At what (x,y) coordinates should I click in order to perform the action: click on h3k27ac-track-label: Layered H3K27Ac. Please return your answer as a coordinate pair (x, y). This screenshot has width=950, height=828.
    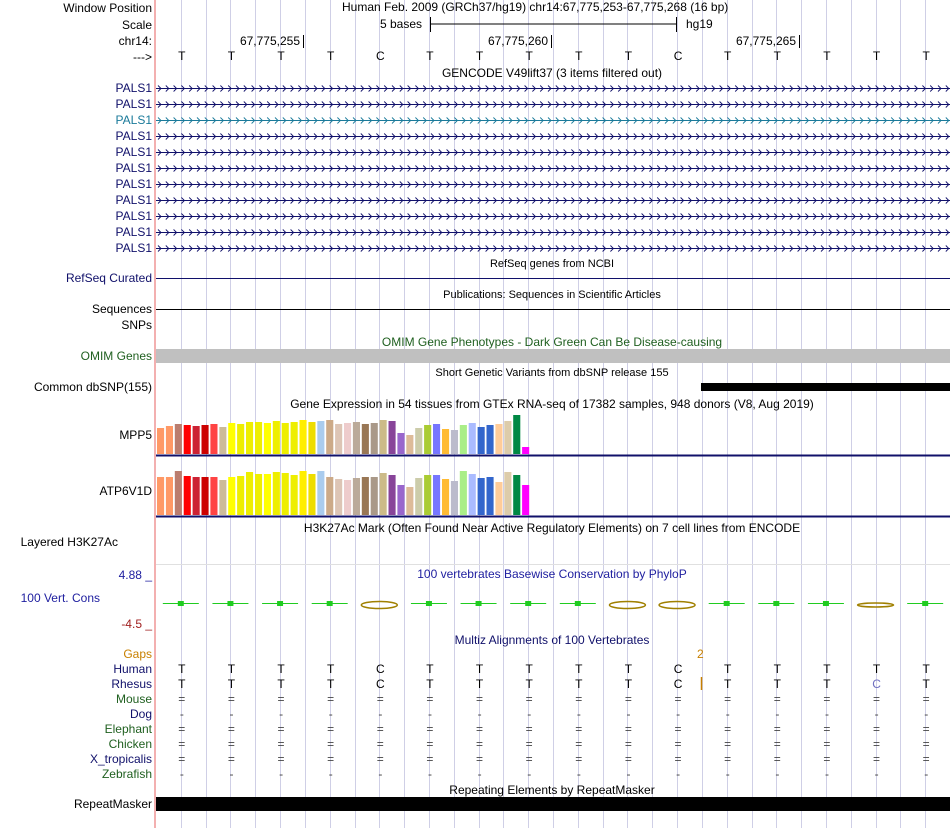
    Looking at the image, I should click on (69, 542).